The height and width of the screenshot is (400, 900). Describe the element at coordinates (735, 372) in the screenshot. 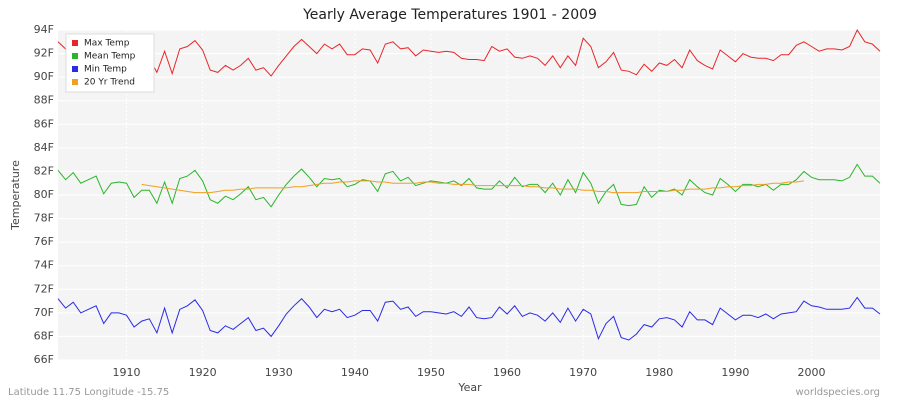

I see `x-tick-label: 1990` at that location.